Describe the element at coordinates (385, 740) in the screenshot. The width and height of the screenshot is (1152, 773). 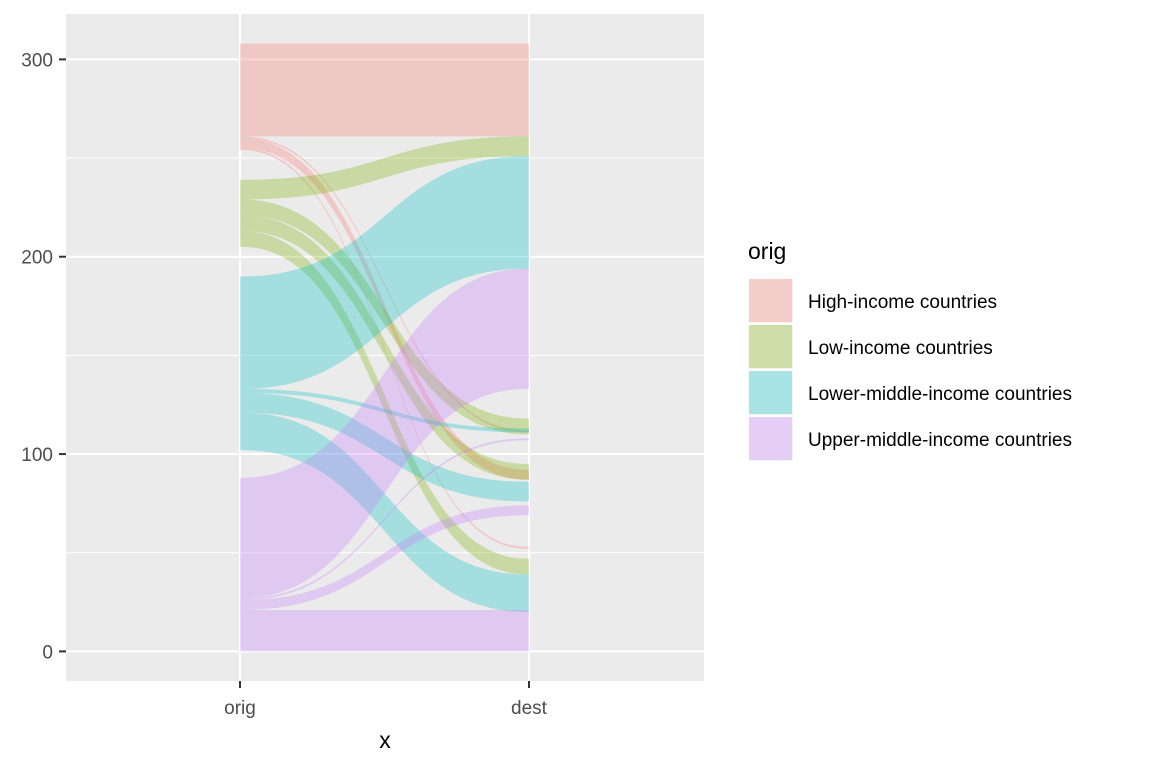
I see `x-axis-title: x` at that location.